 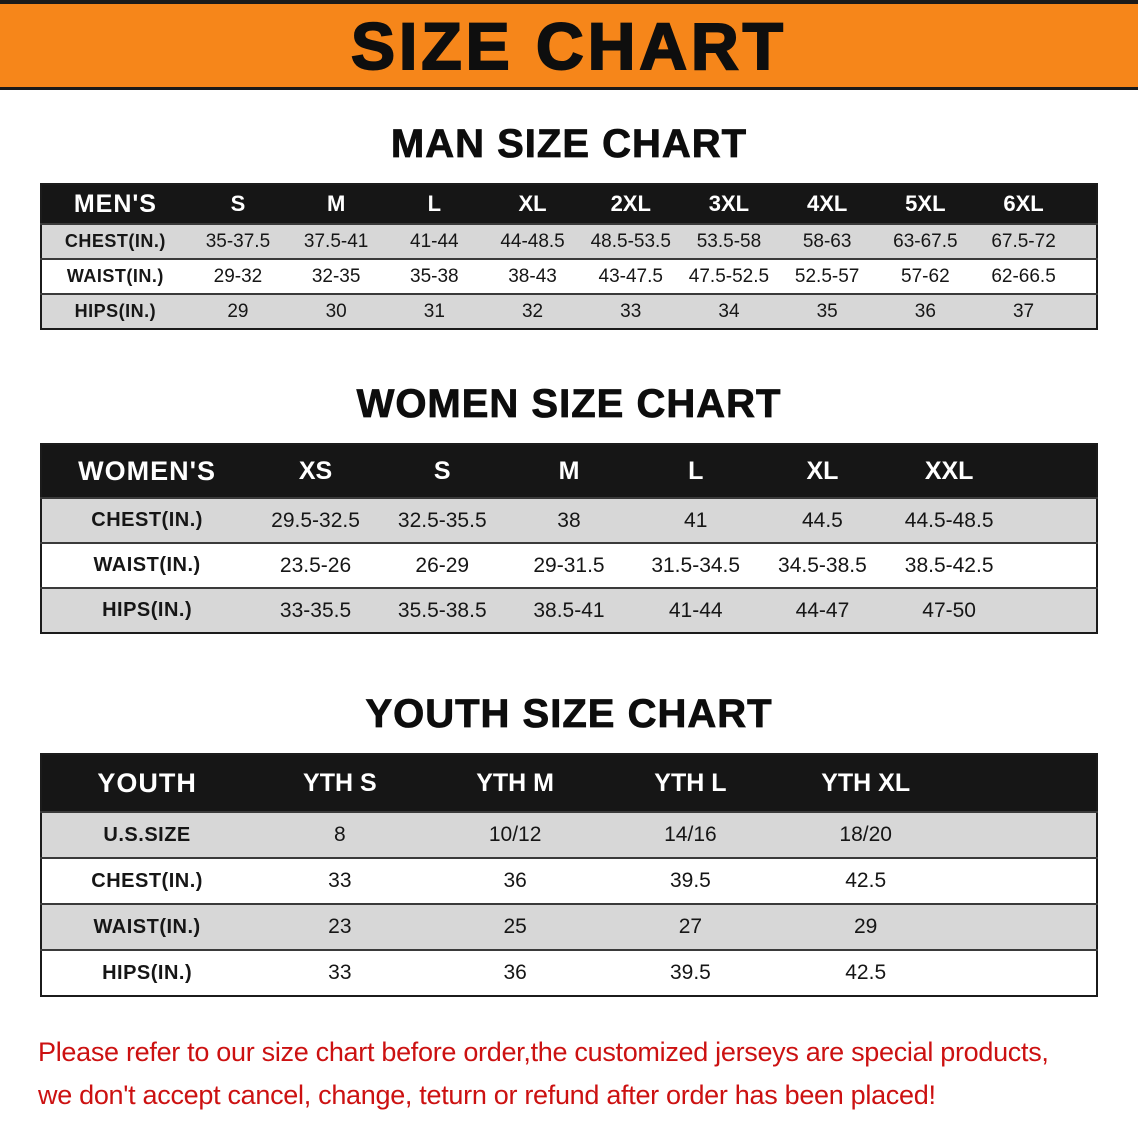 What do you see at coordinates (532, 241) in the screenshot?
I see `size-value-cell: 44-48.5` at bounding box center [532, 241].